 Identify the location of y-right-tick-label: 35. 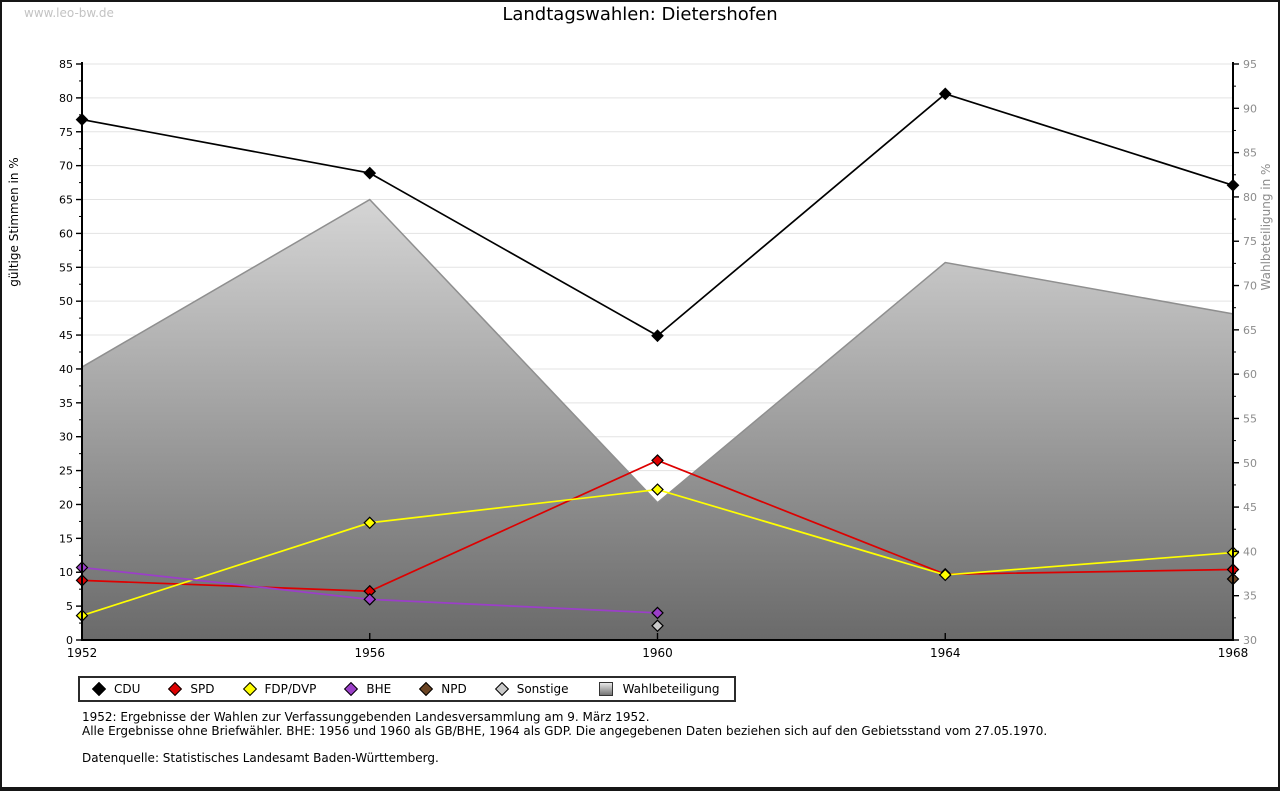
(1250, 596).